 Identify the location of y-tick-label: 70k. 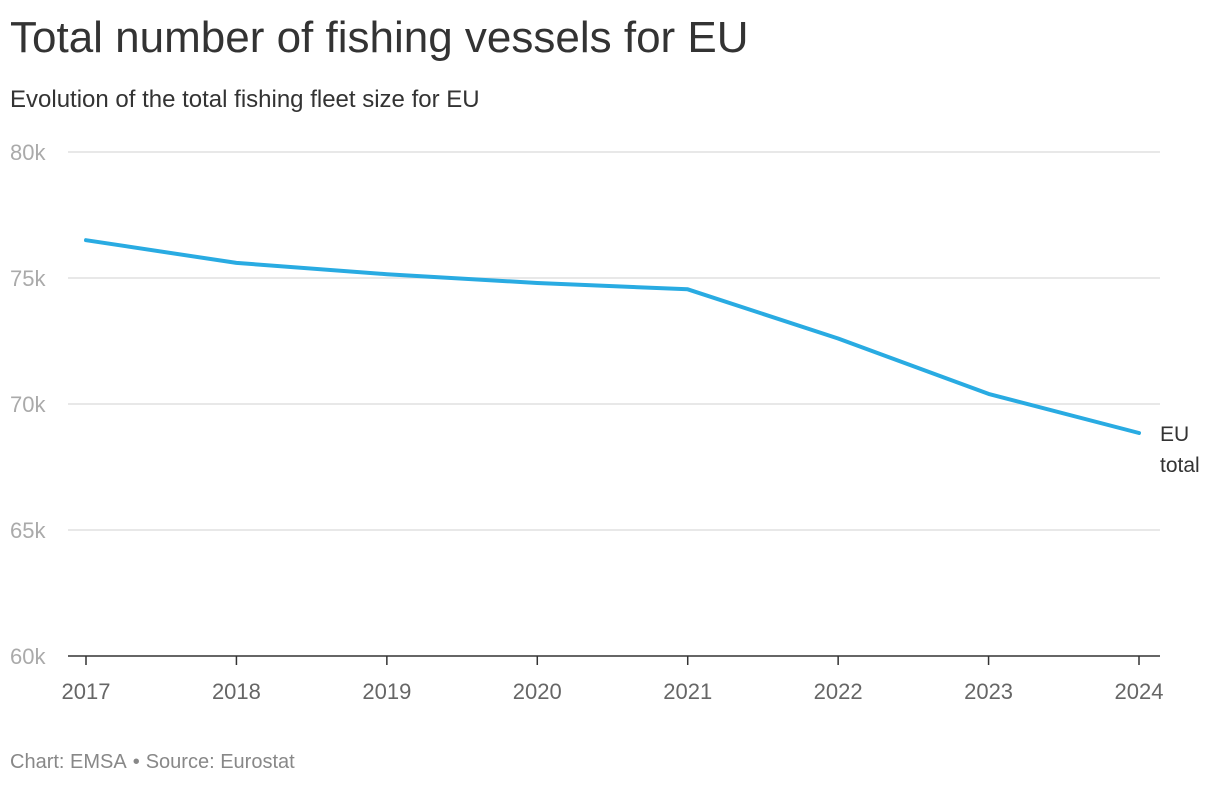
(28, 404).